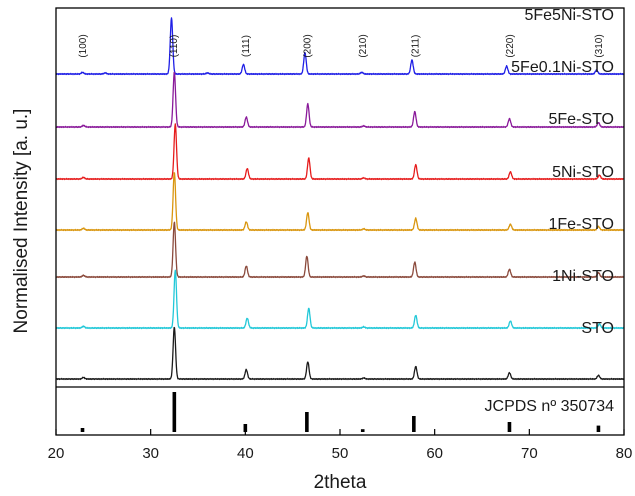 Image resolution: width=635 pixels, height=496 pixels. I want to click on series-trace: 5Fe0.1Ni-STO, so click(340, 94).